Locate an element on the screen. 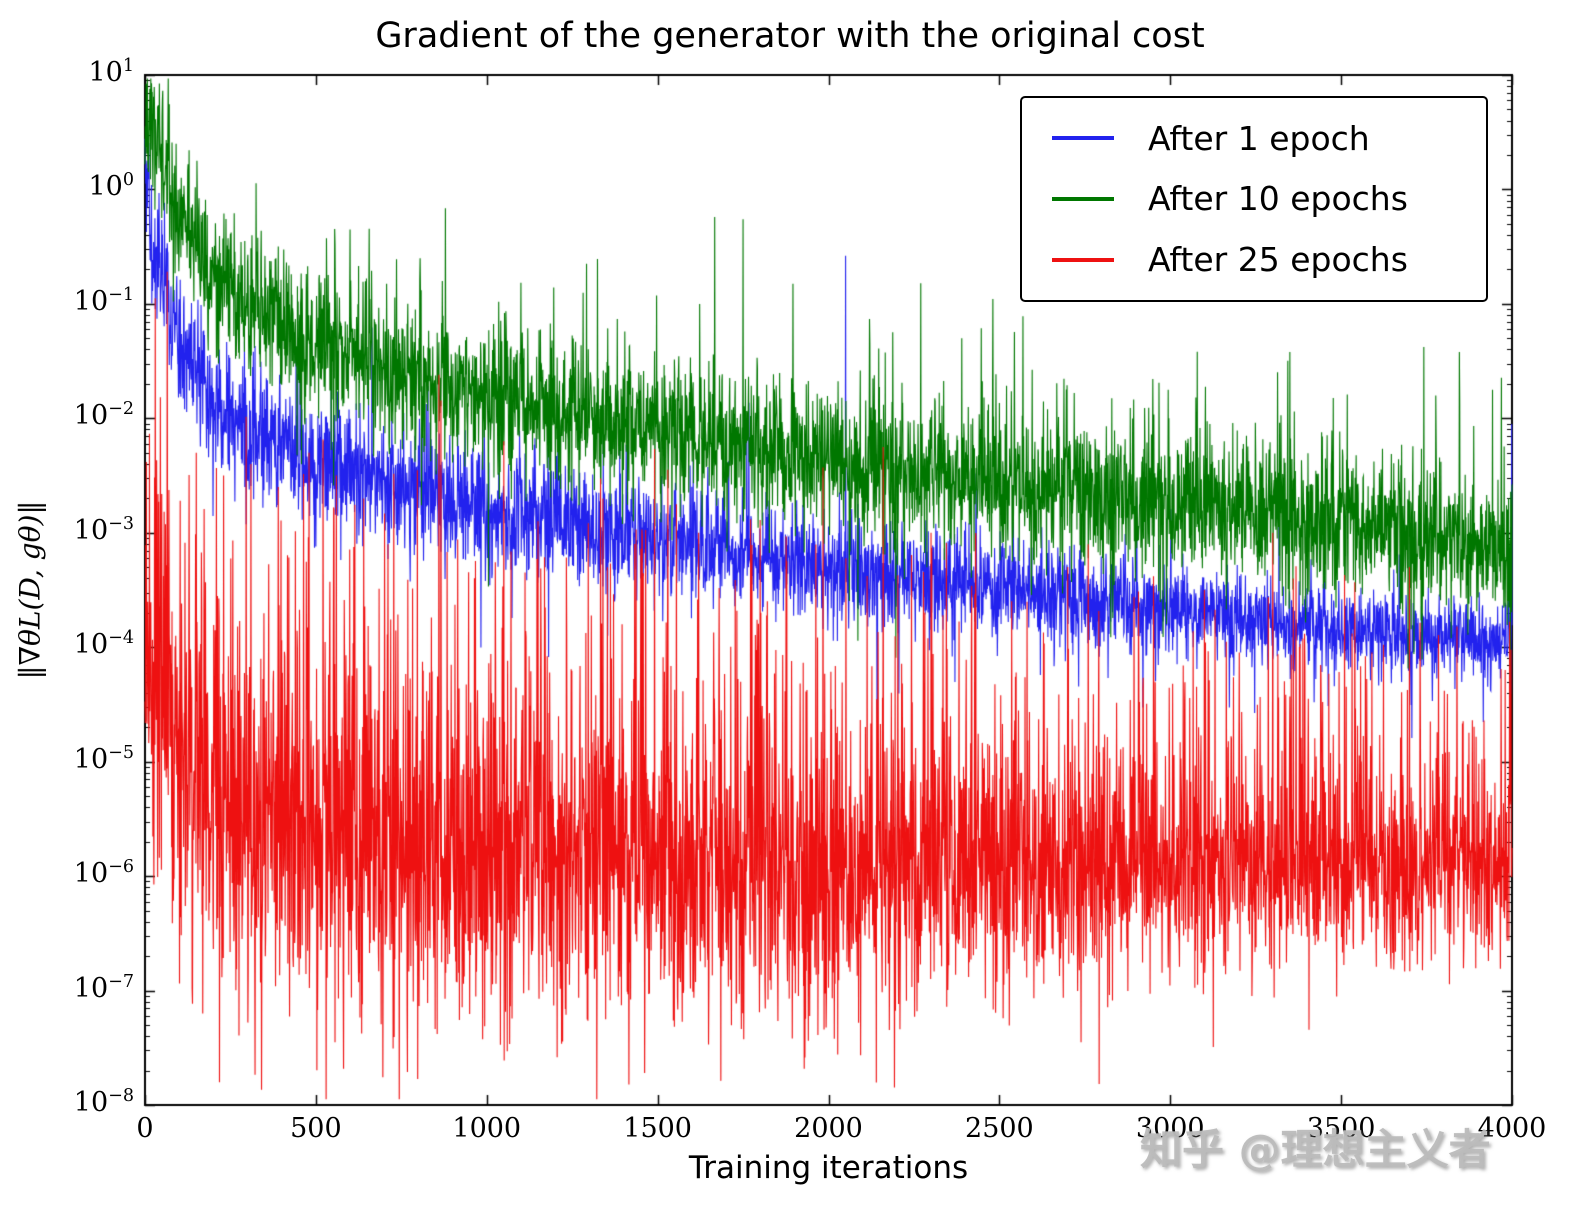  legend-item-after-25-epochs: After 25 epochs is located at coordinates (1254, 259).